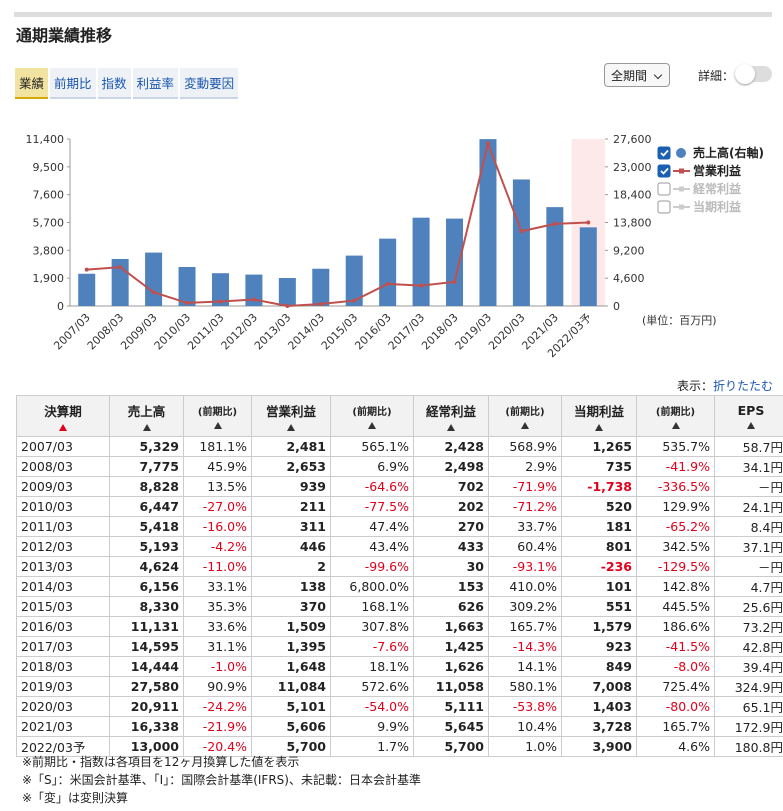  What do you see at coordinates (32, 83) in the screenshot?
I see `tab: 業績` at bounding box center [32, 83].